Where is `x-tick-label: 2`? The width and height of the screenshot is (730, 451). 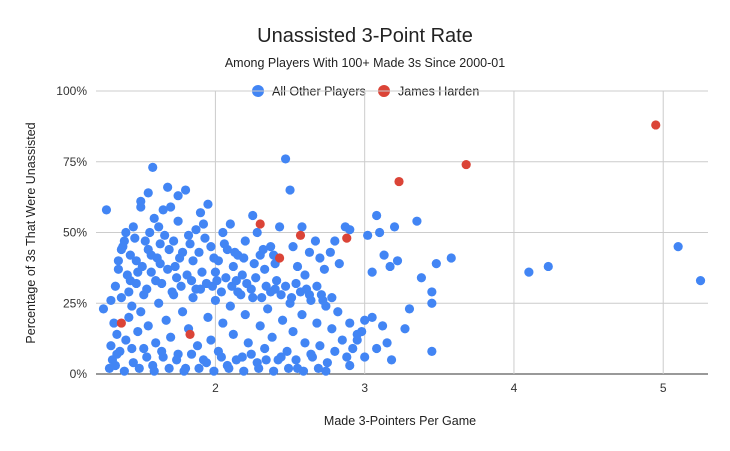 x-tick-label: 2 is located at coordinates (215, 388).